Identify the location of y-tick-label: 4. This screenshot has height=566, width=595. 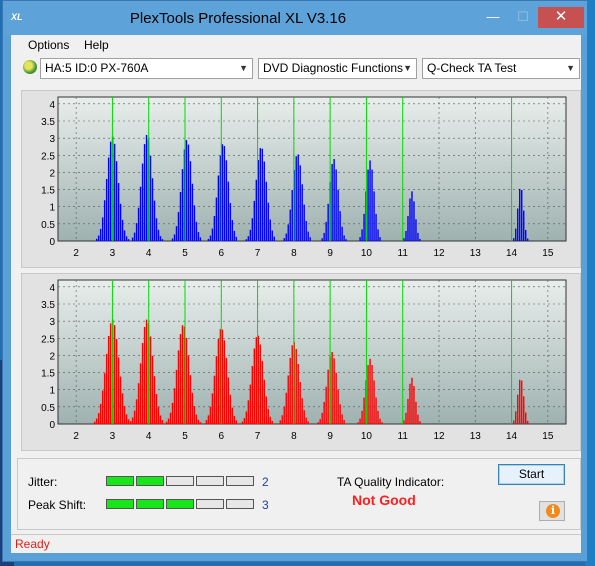
(52, 288).